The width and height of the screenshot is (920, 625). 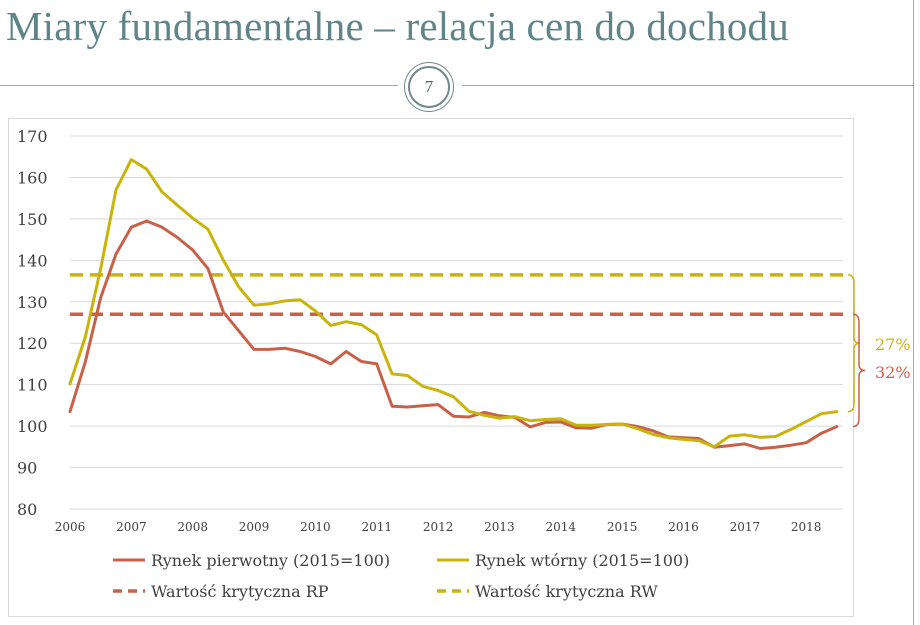 What do you see at coordinates (913, 312) in the screenshot?
I see `right-border-line` at bounding box center [913, 312].